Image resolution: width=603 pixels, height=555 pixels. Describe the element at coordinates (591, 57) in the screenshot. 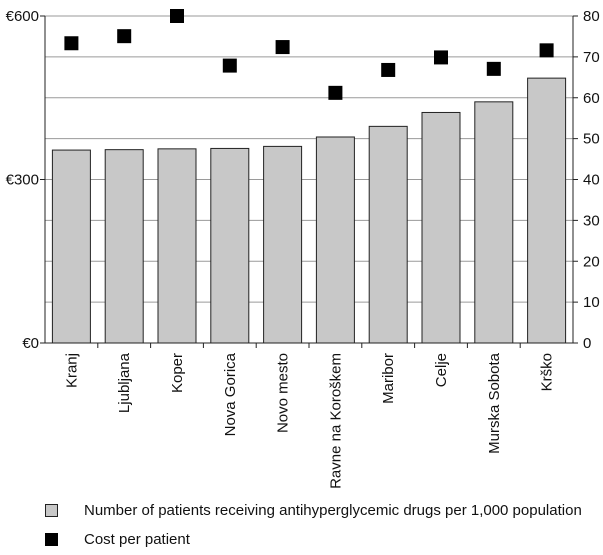

I see `y-right-tick-label: 70` at that location.